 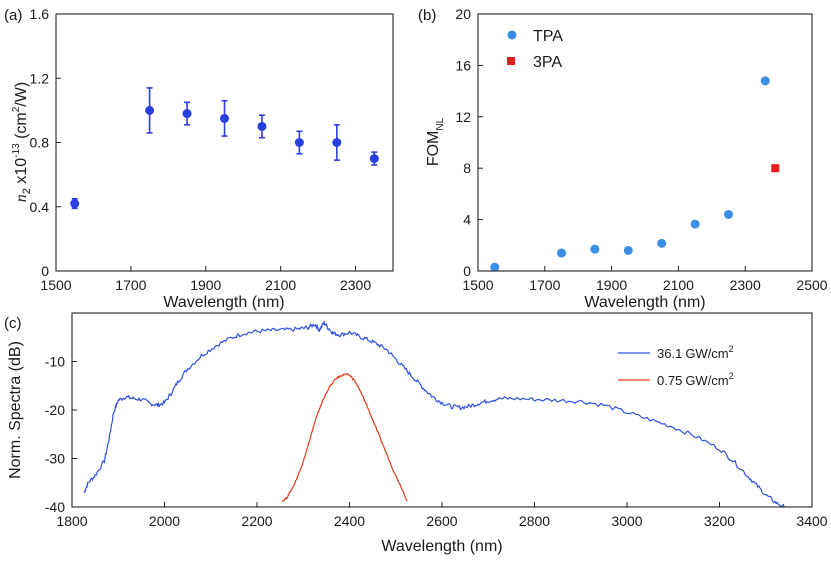 I want to click on panel-b-ytick-label: 16, so click(x=463, y=65).